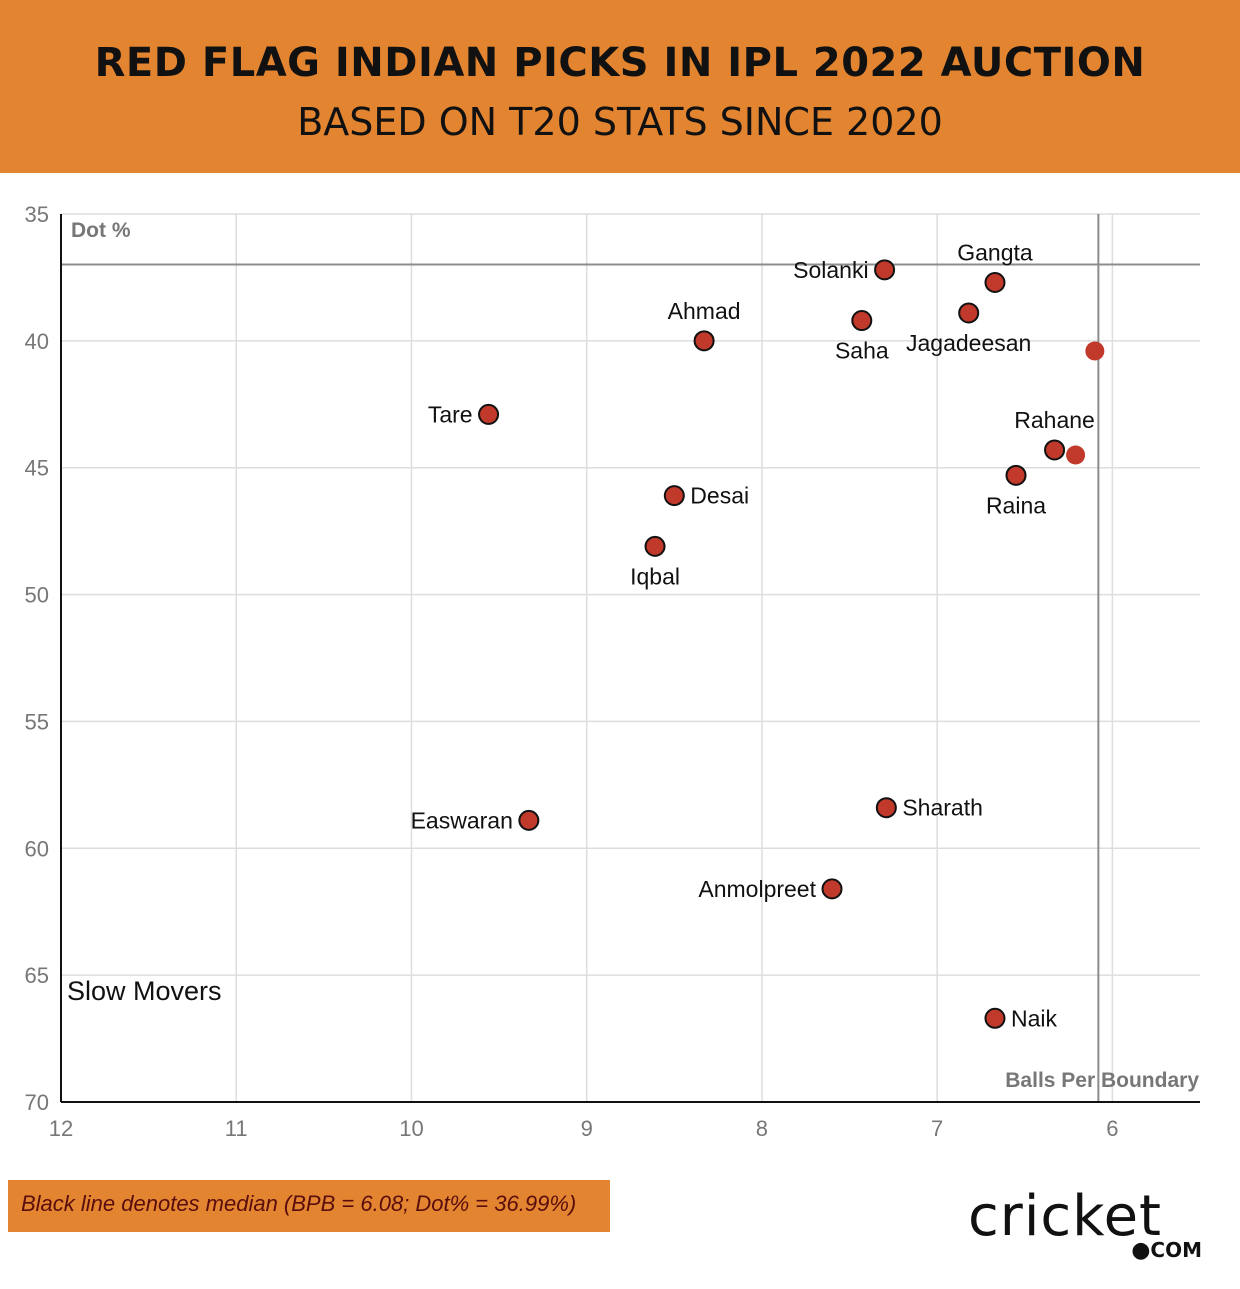  Describe the element at coordinates (1102, 1080) in the screenshot. I see `x-axis-title: Balls Per Boundary` at that location.